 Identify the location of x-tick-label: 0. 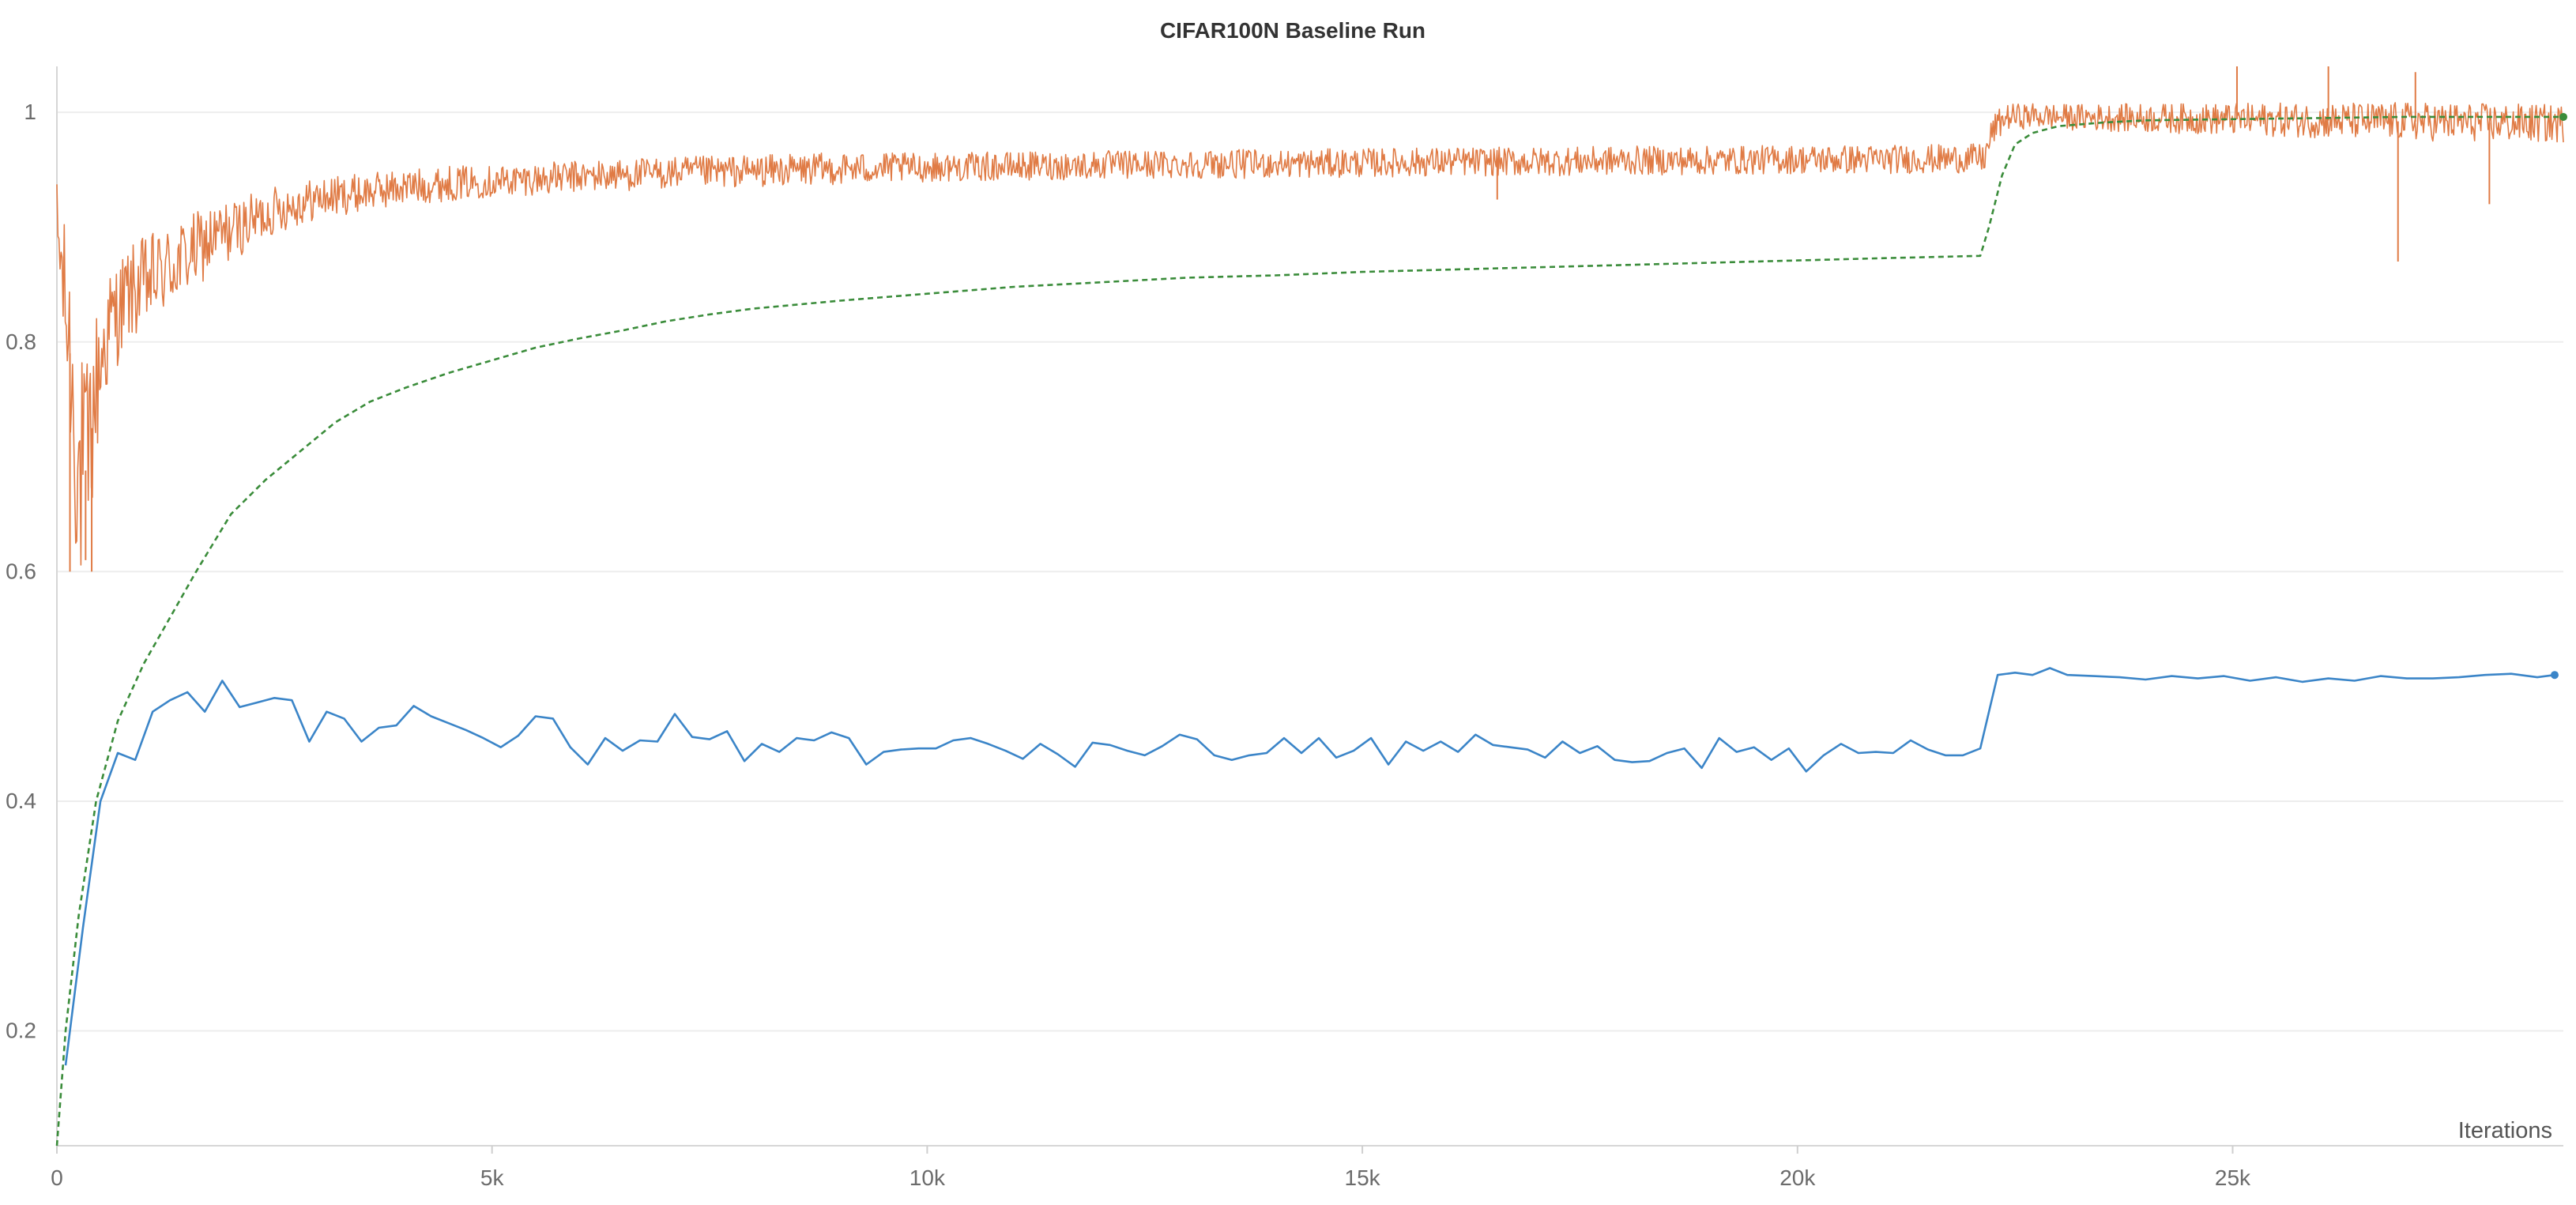
(57, 1177).